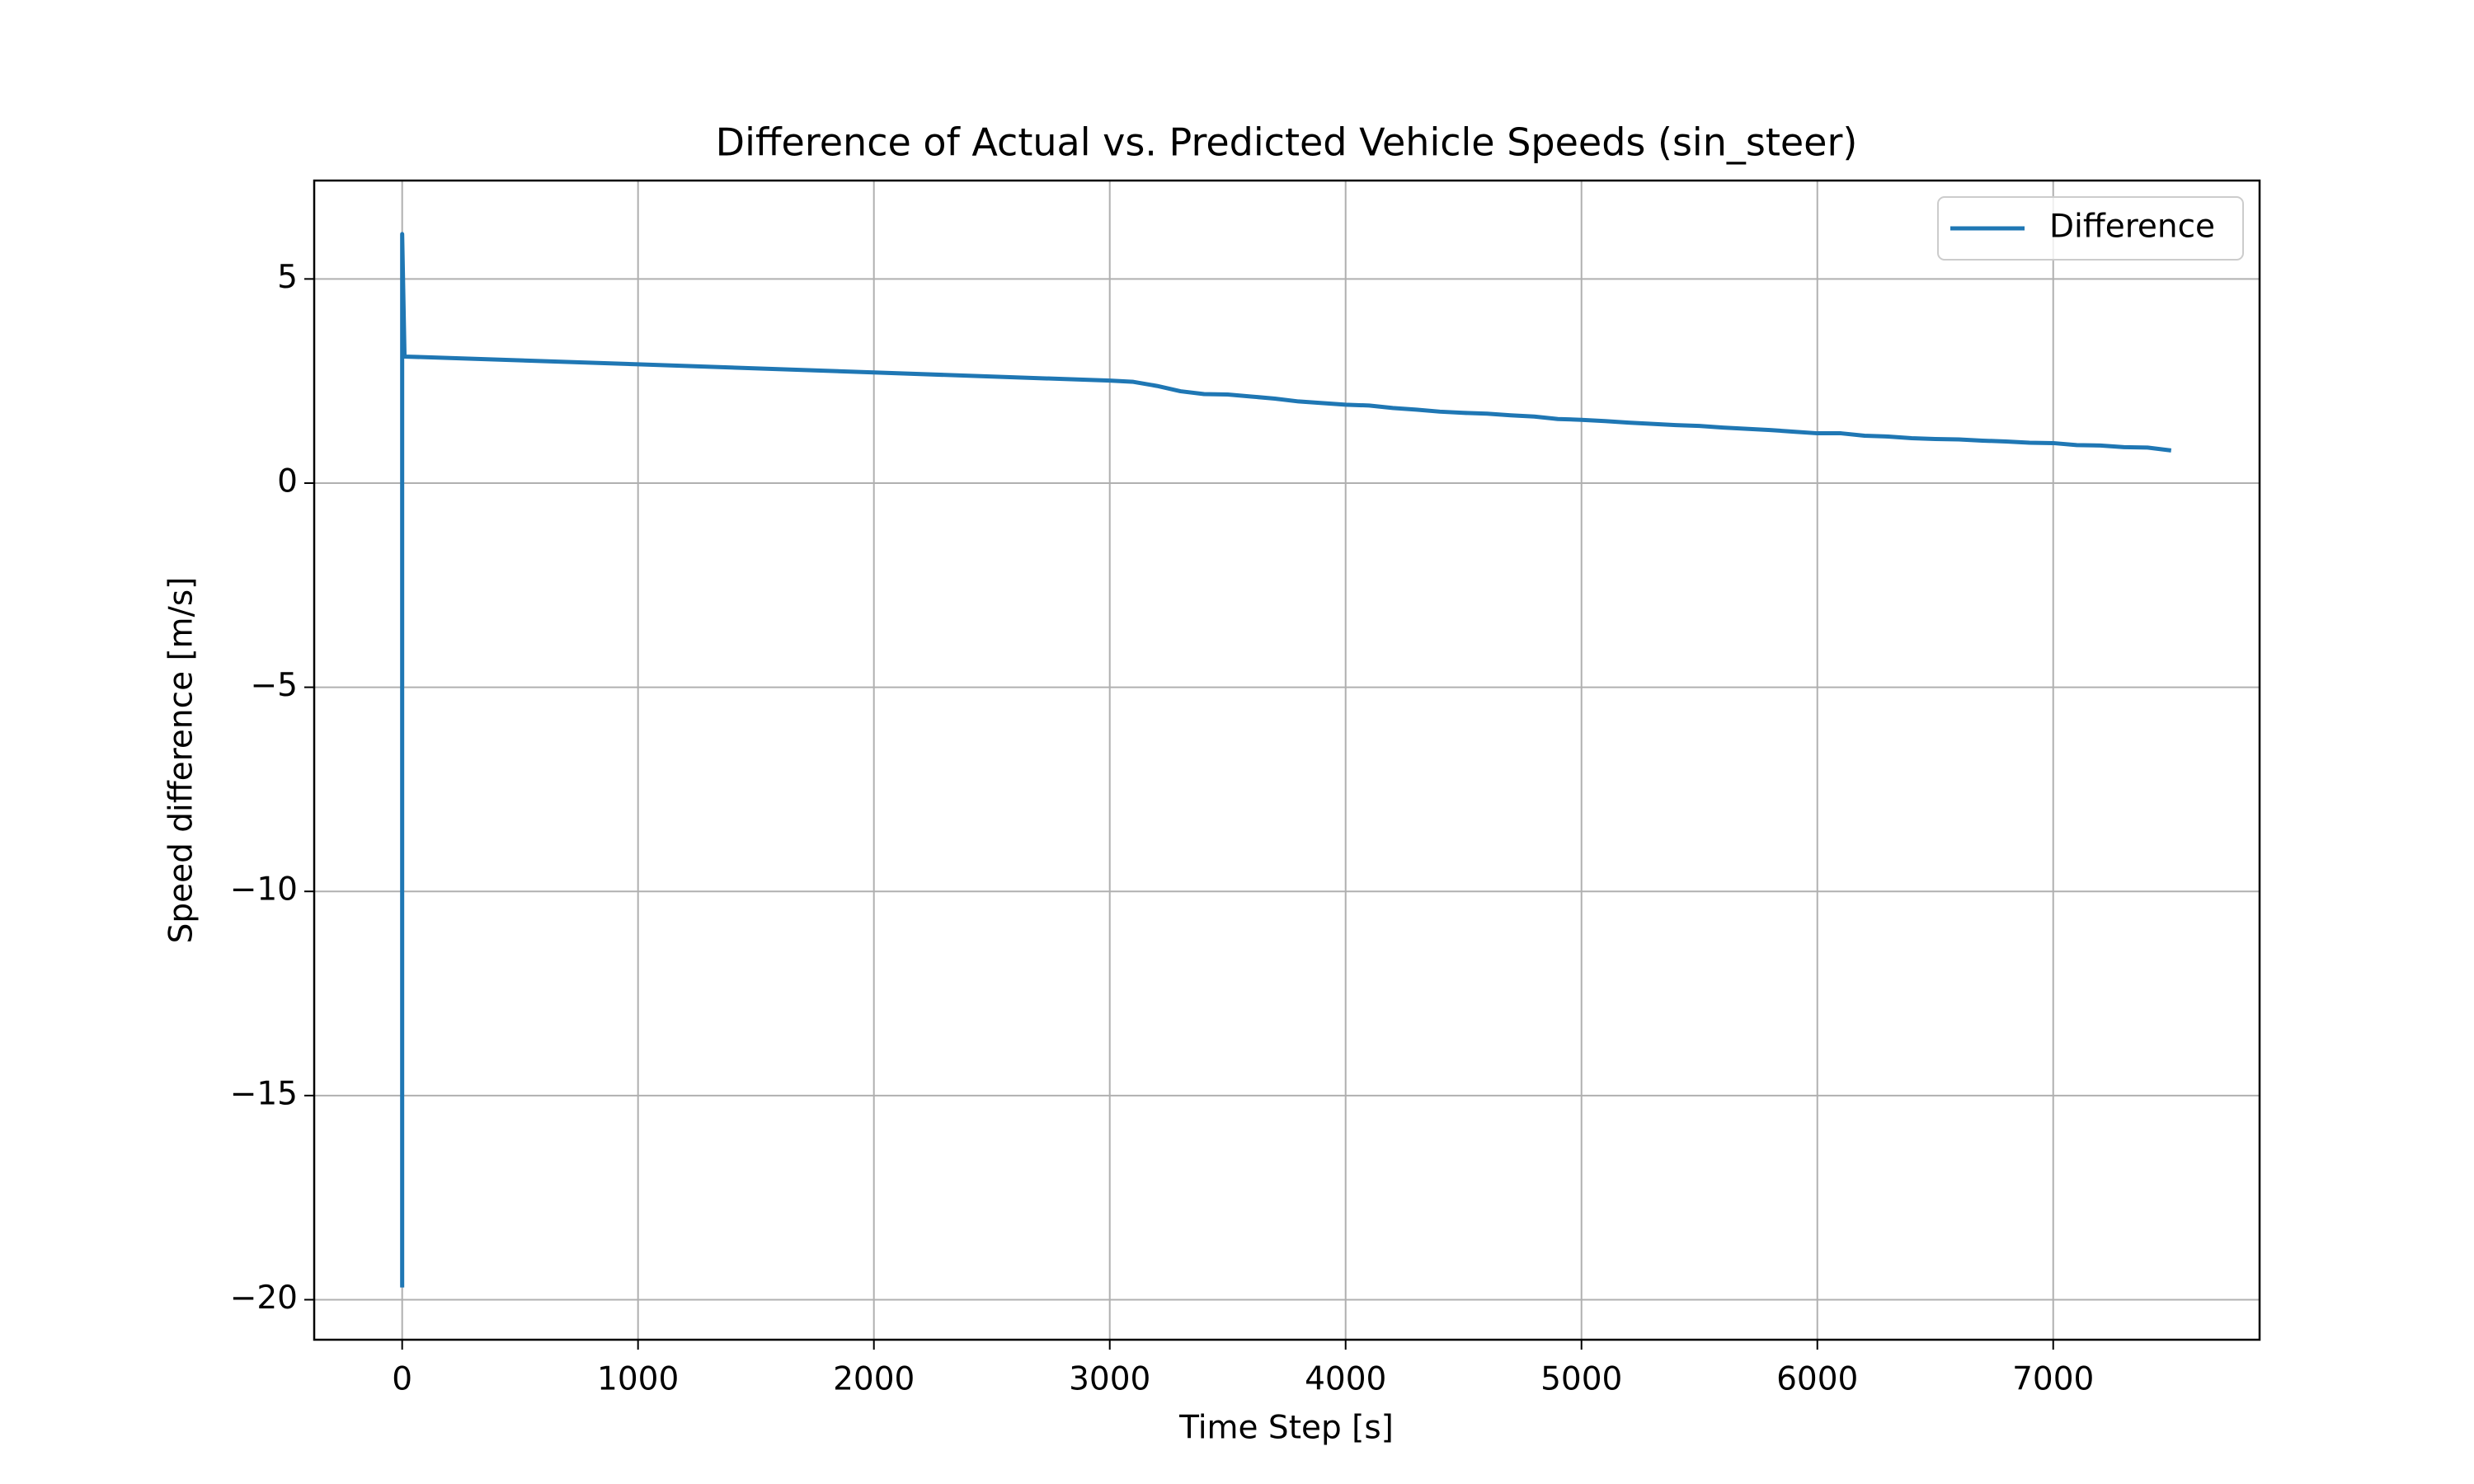 Image resolution: width=2474 pixels, height=1484 pixels. Describe the element at coordinates (1817, 1379) in the screenshot. I see `x-tick-label: 6000` at that location.